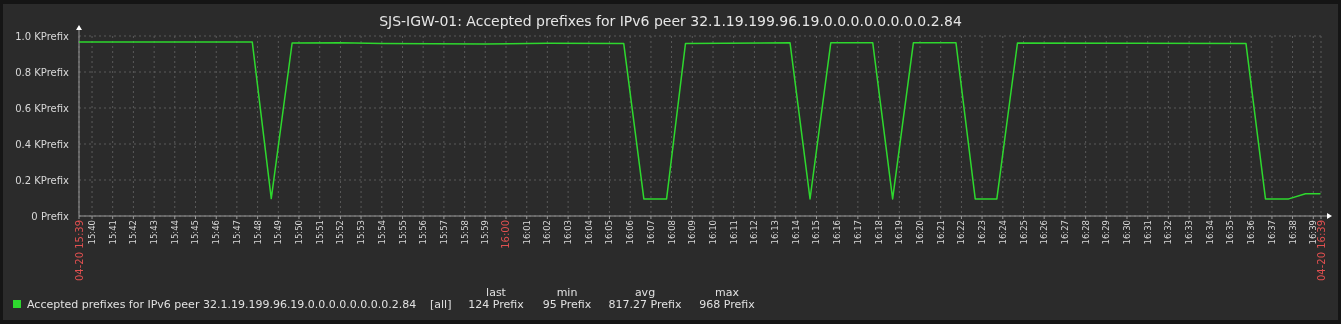 This screenshot has width=1341, height=324. What do you see at coordinates (857, 232) in the screenshot?
I see `x-tick-label: 16:17` at bounding box center [857, 232].